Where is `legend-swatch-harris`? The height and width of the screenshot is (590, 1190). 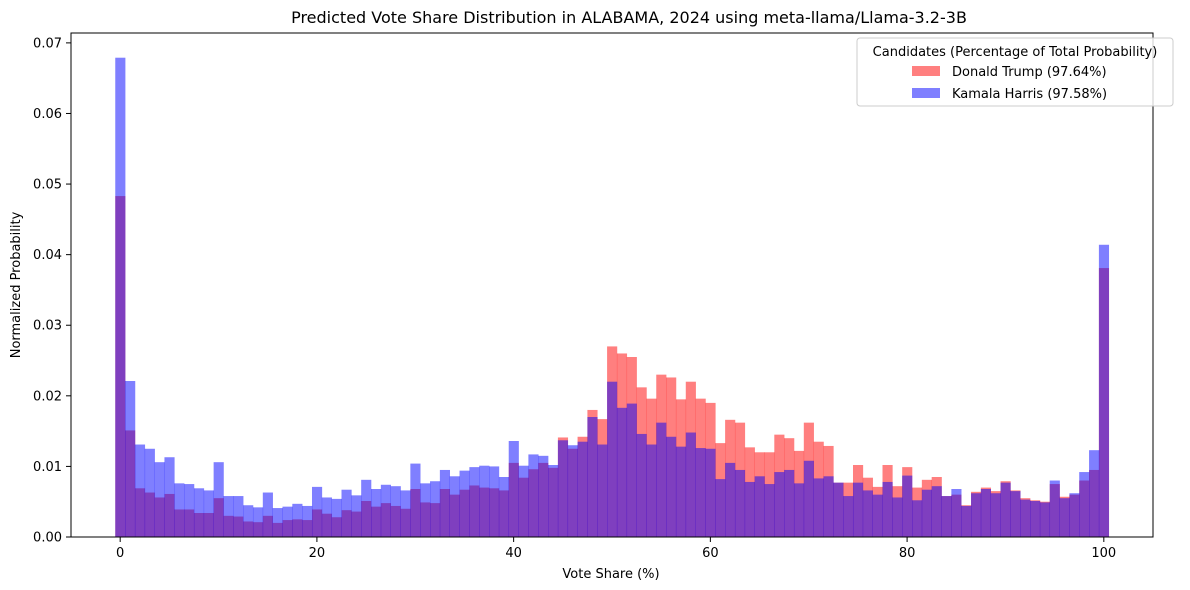 legend-swatch-harris is located at coordinates (926, 93).